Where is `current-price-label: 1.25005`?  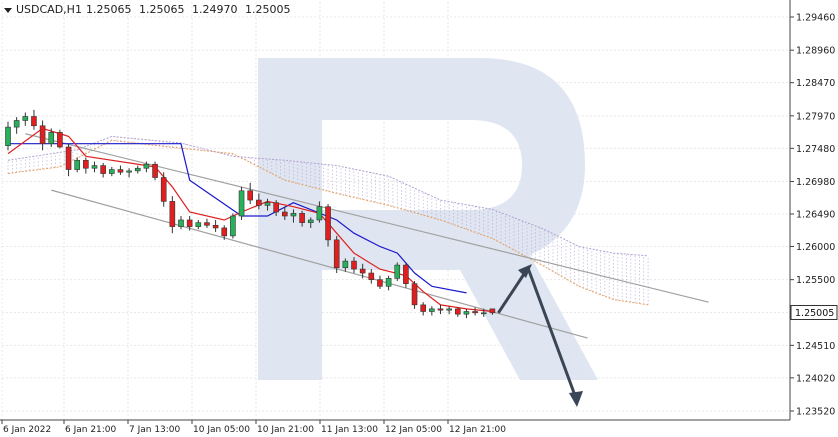
current-price-label: 1.25005 is located at coordinates (814, 313).